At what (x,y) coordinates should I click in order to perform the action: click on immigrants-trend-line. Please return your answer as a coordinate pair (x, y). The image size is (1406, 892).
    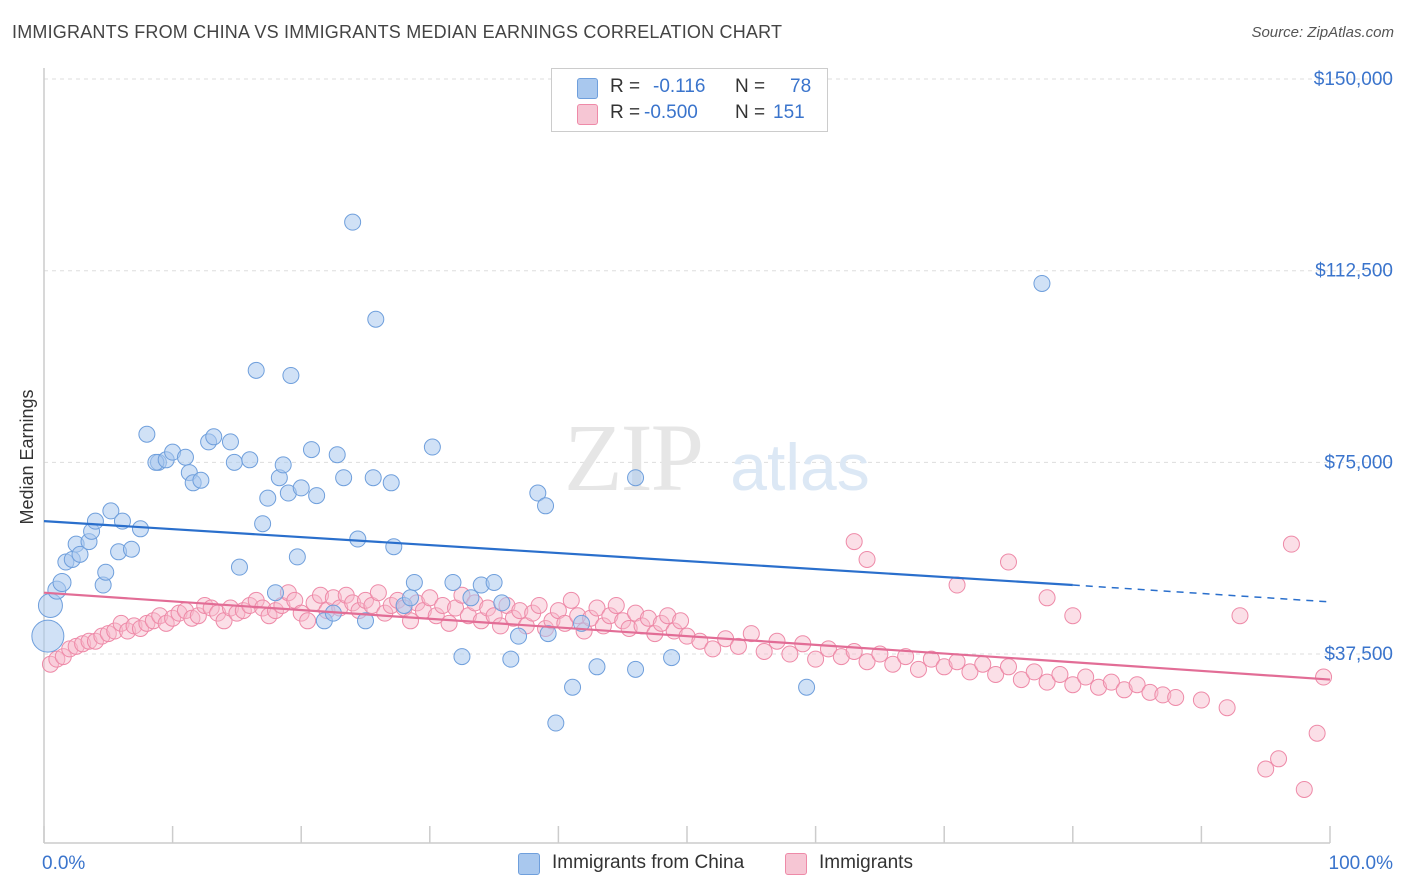
    Looking at the image, I should click on (687, 636).